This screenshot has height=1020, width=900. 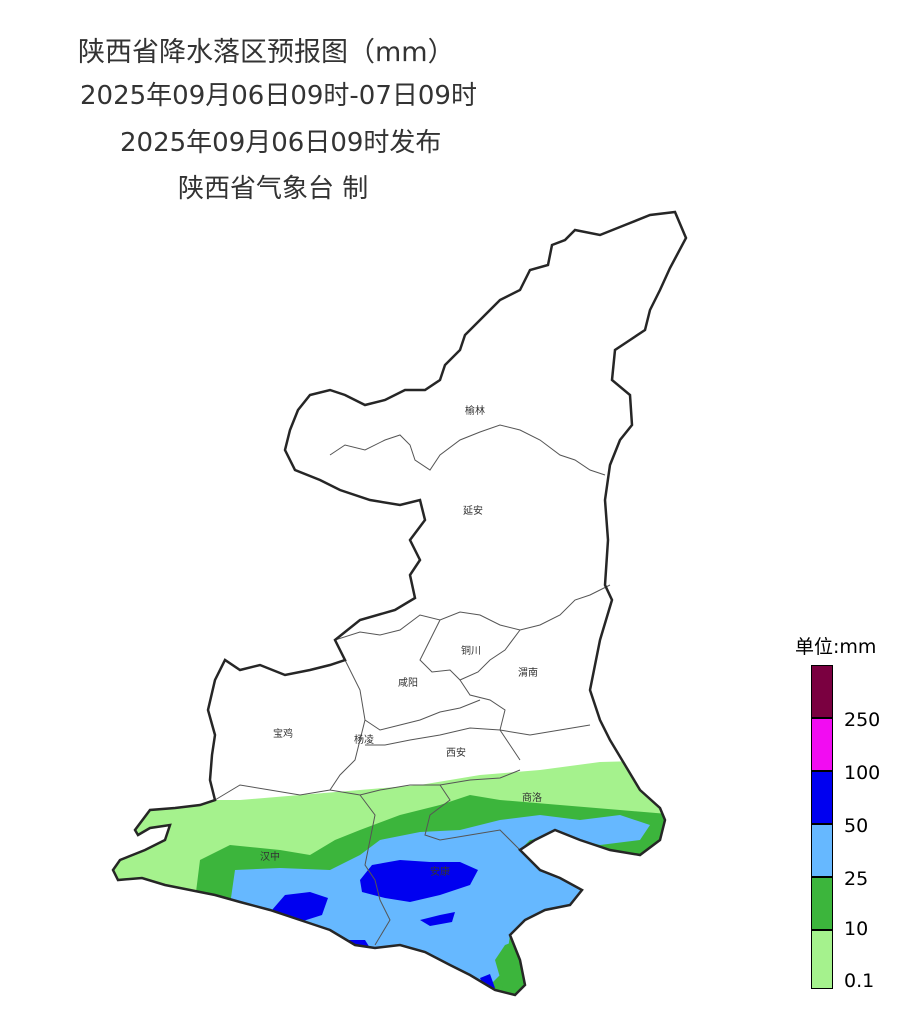 I want to click on forecast-period: 2025年09月06日09时-07日09时, so click(x=278, y=96).